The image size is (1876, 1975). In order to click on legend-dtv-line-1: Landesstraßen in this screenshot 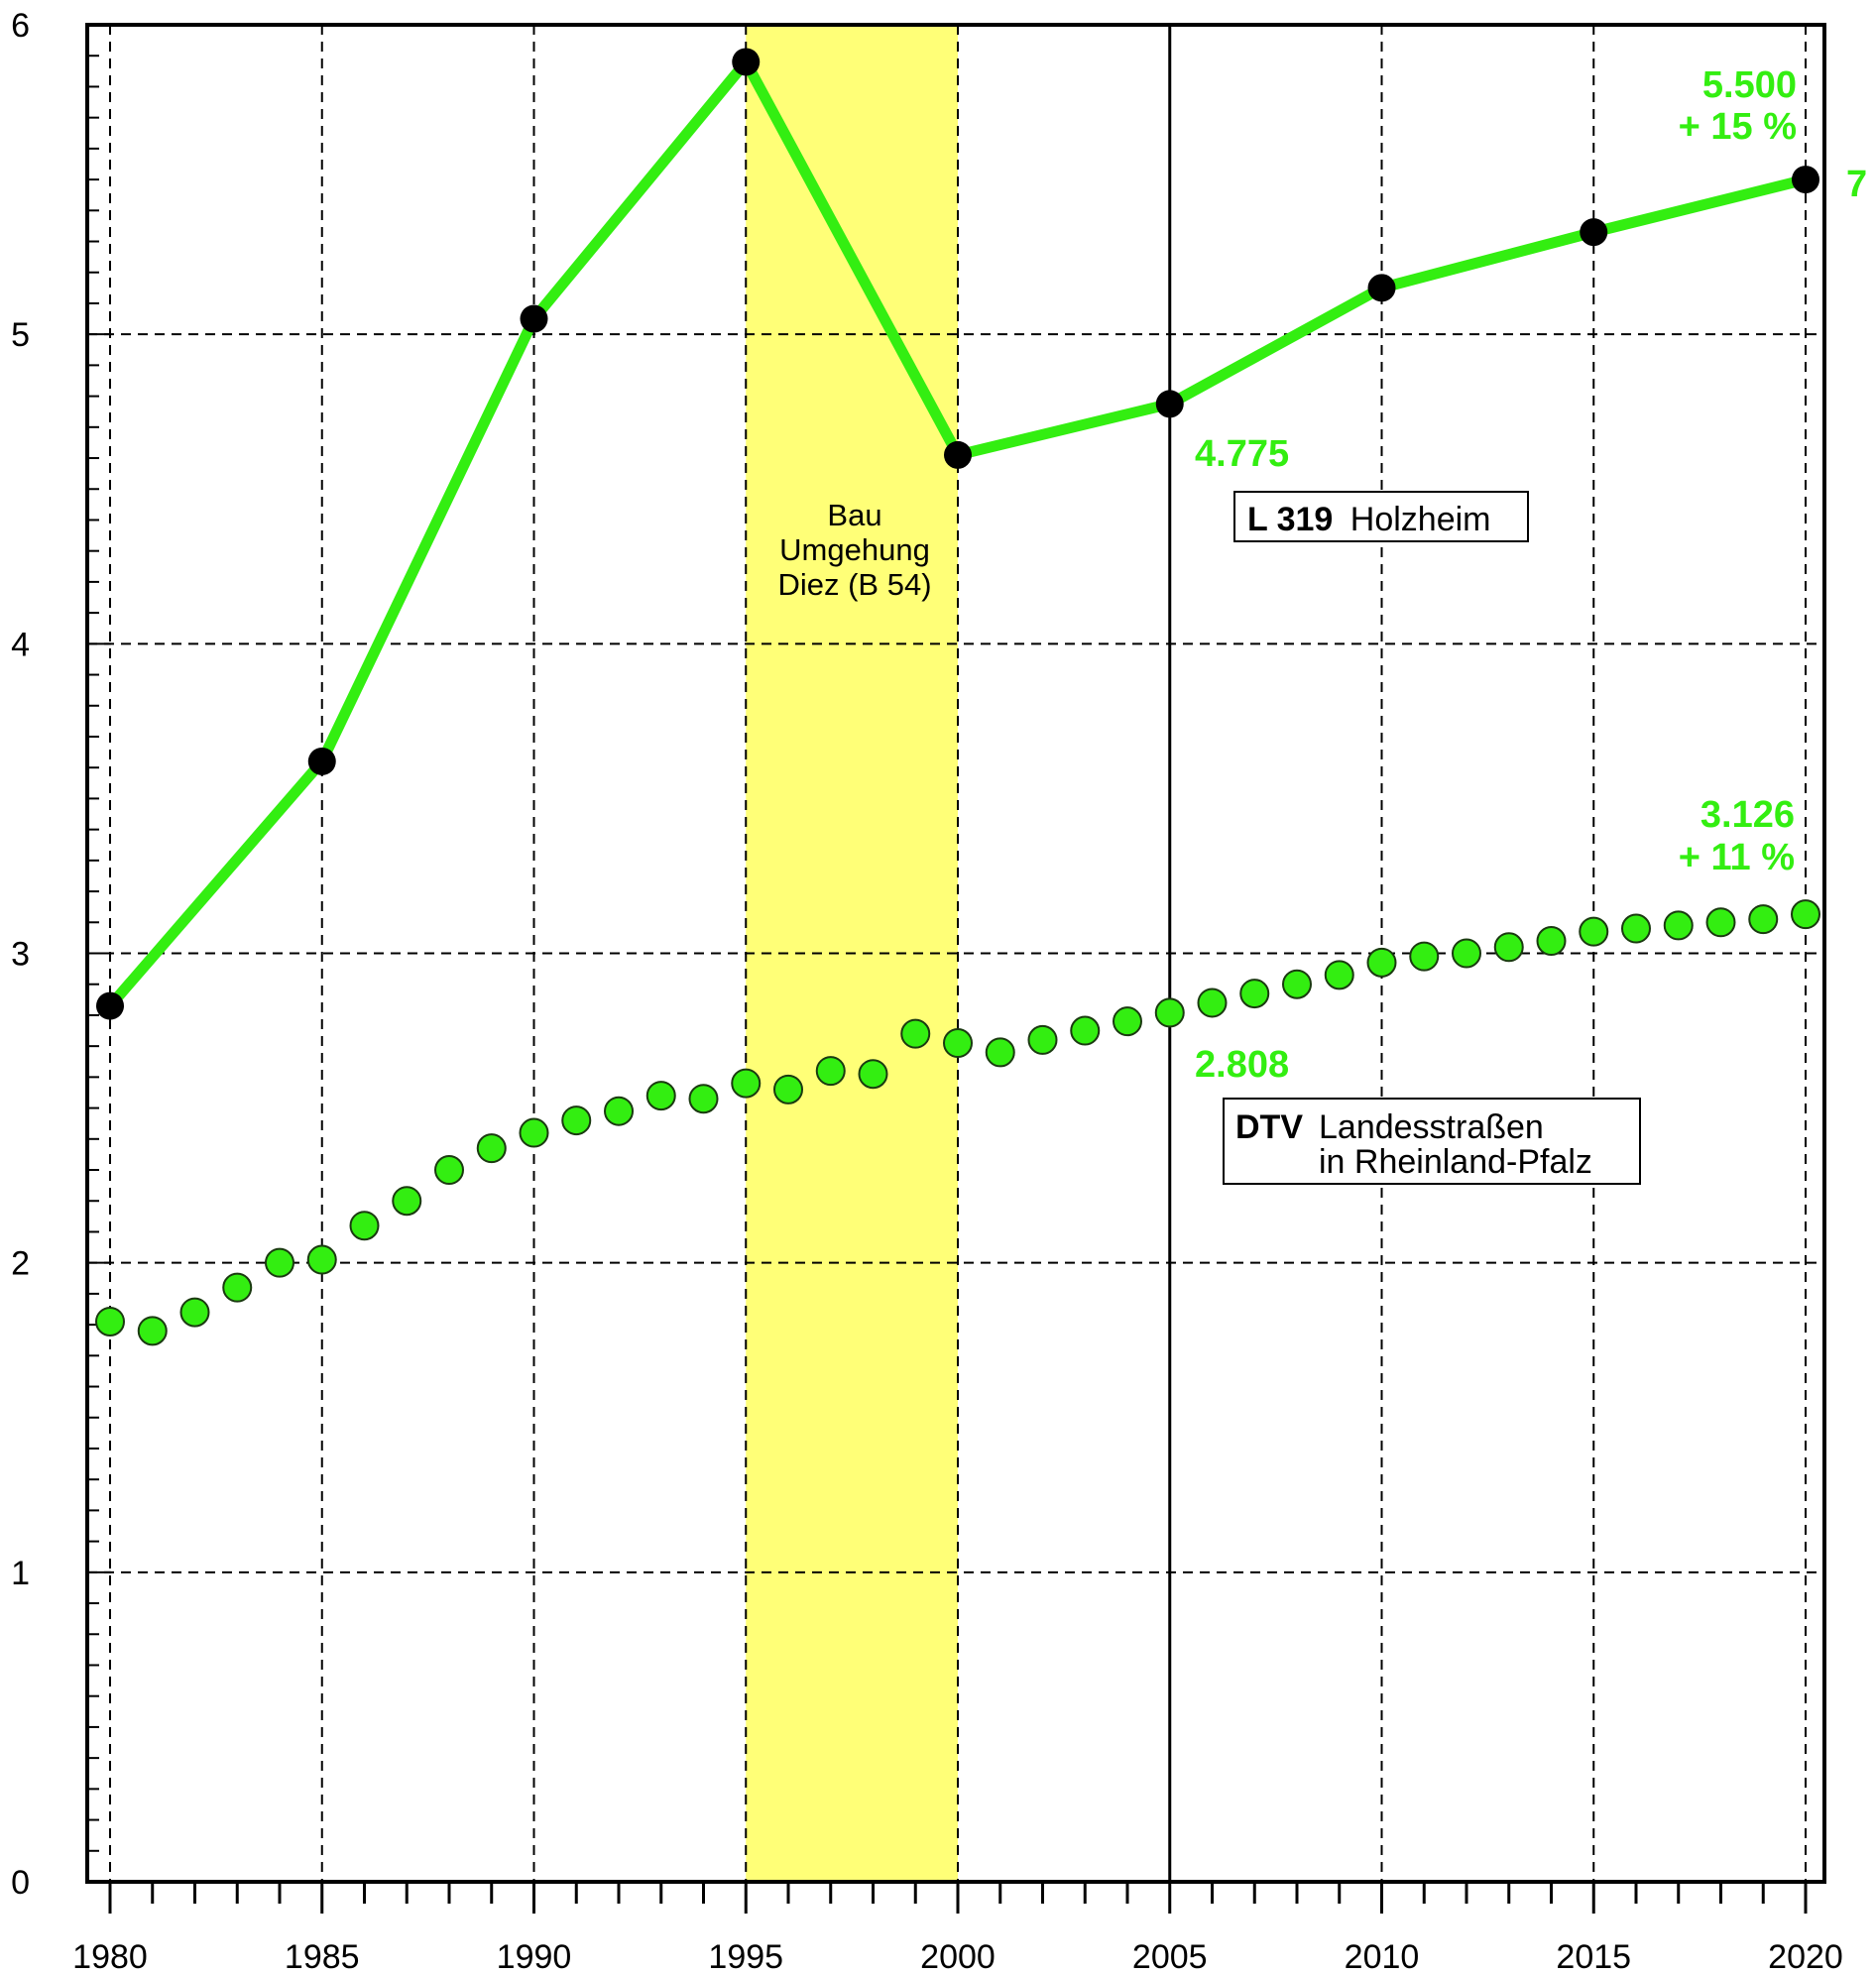, I will do `click(1431, 1127)`.